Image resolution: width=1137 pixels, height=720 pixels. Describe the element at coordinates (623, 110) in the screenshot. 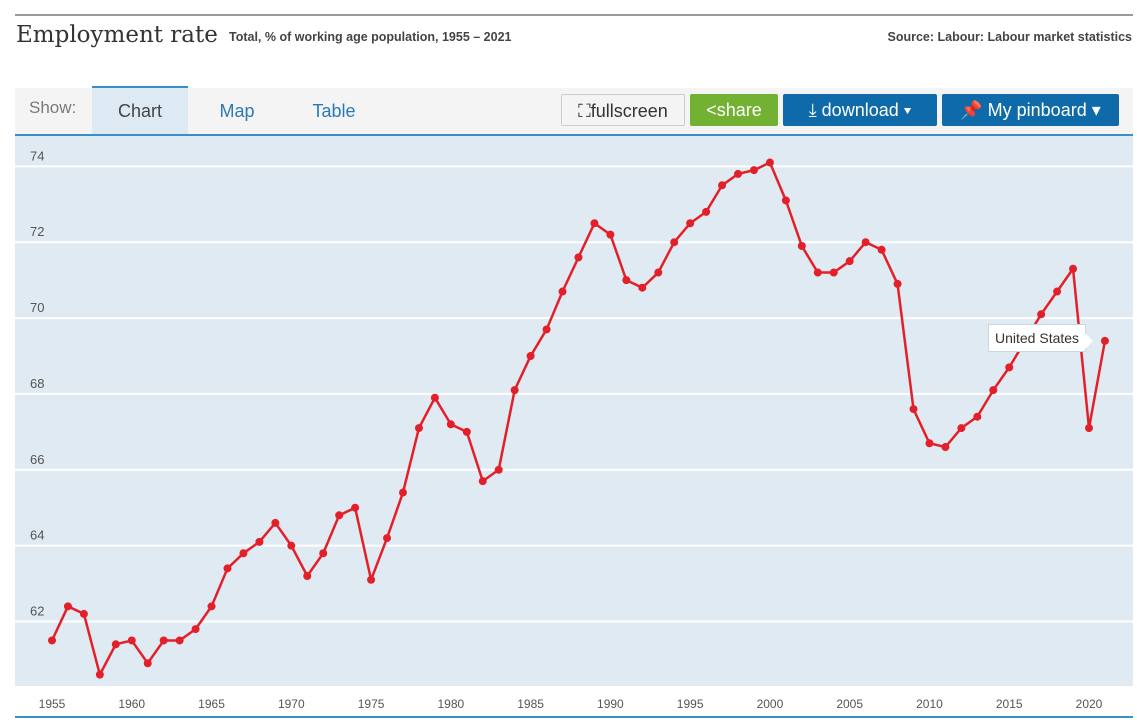

I see `fullscreen-button: ⛶fullscreen` at that location.